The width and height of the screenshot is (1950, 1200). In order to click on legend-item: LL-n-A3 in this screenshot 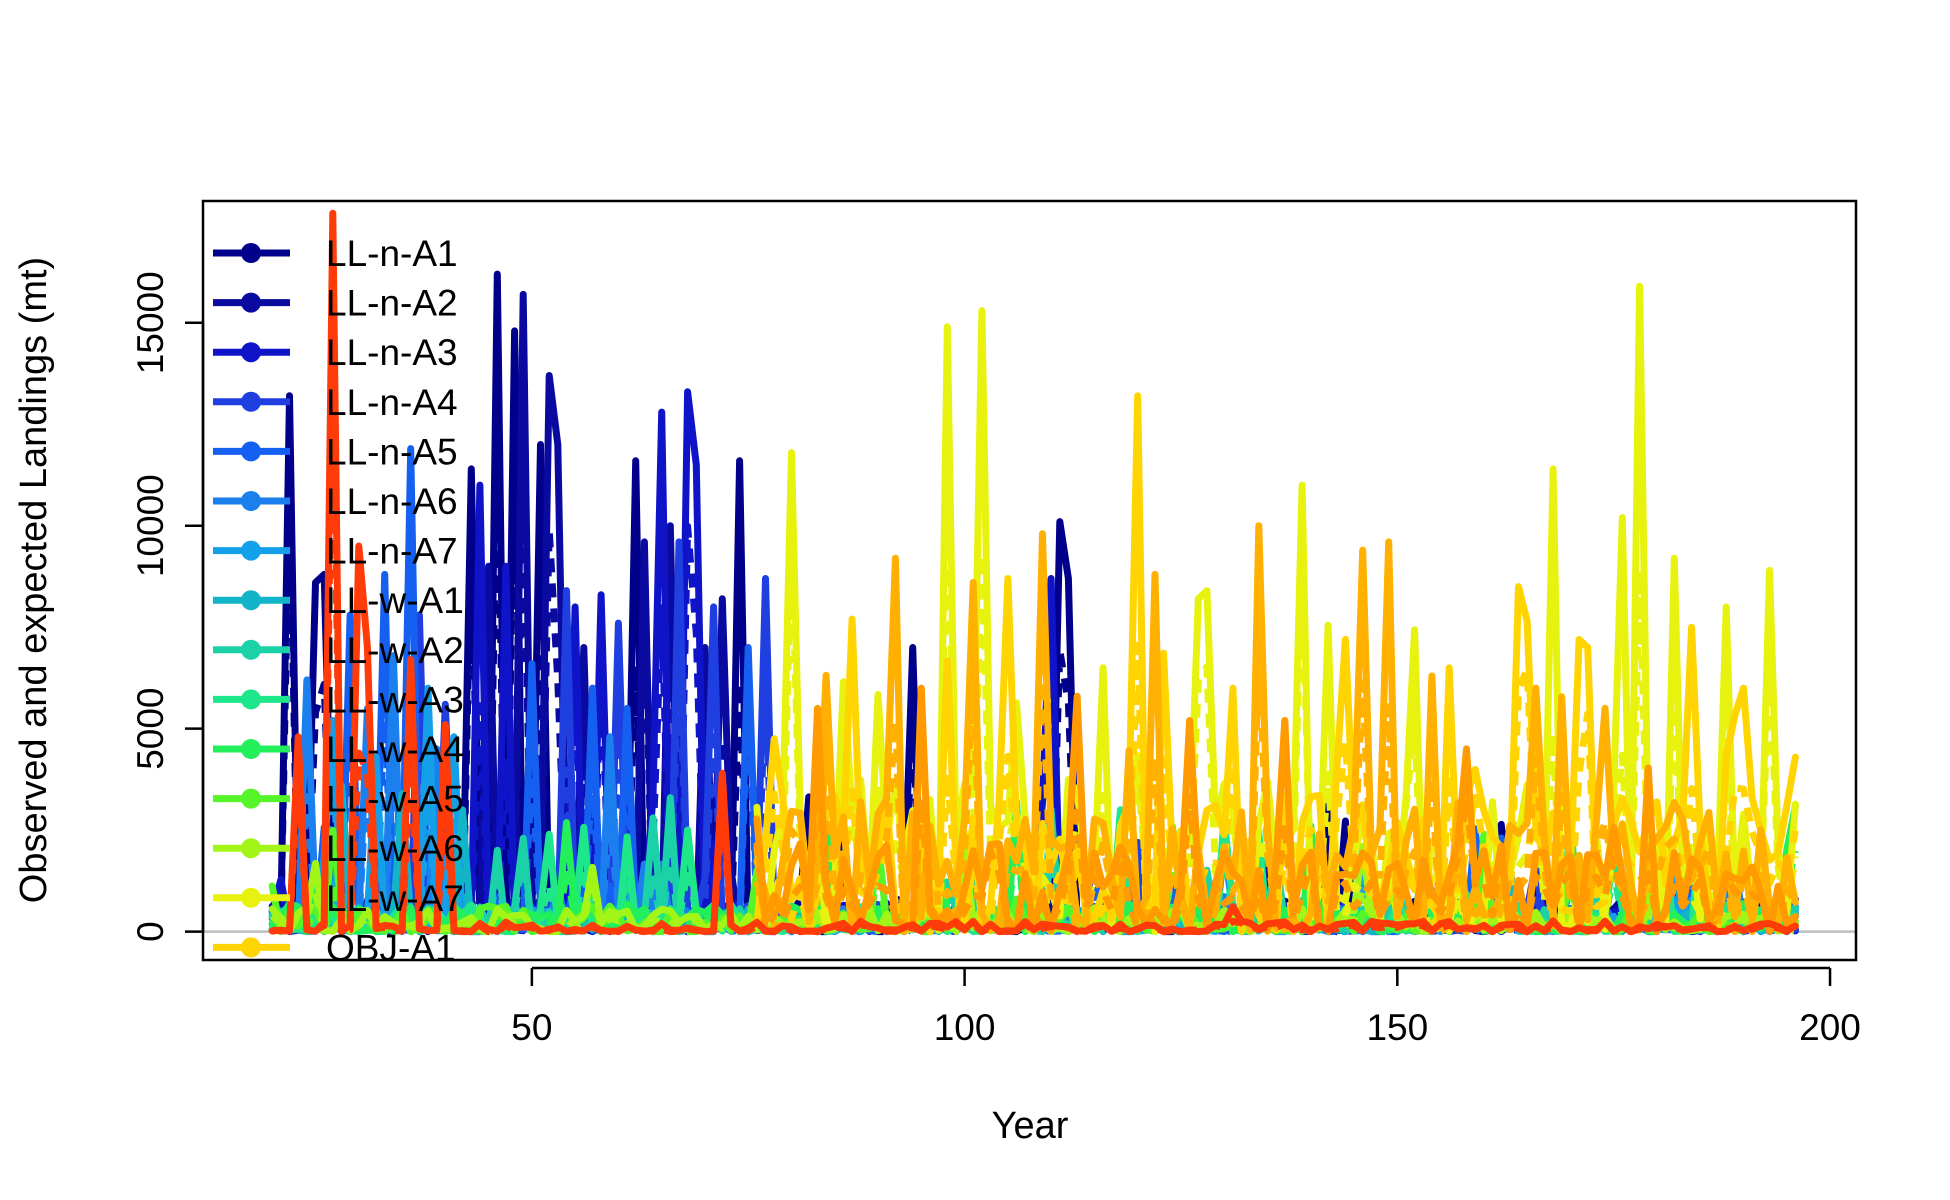, I will do `click(335, 352)`.